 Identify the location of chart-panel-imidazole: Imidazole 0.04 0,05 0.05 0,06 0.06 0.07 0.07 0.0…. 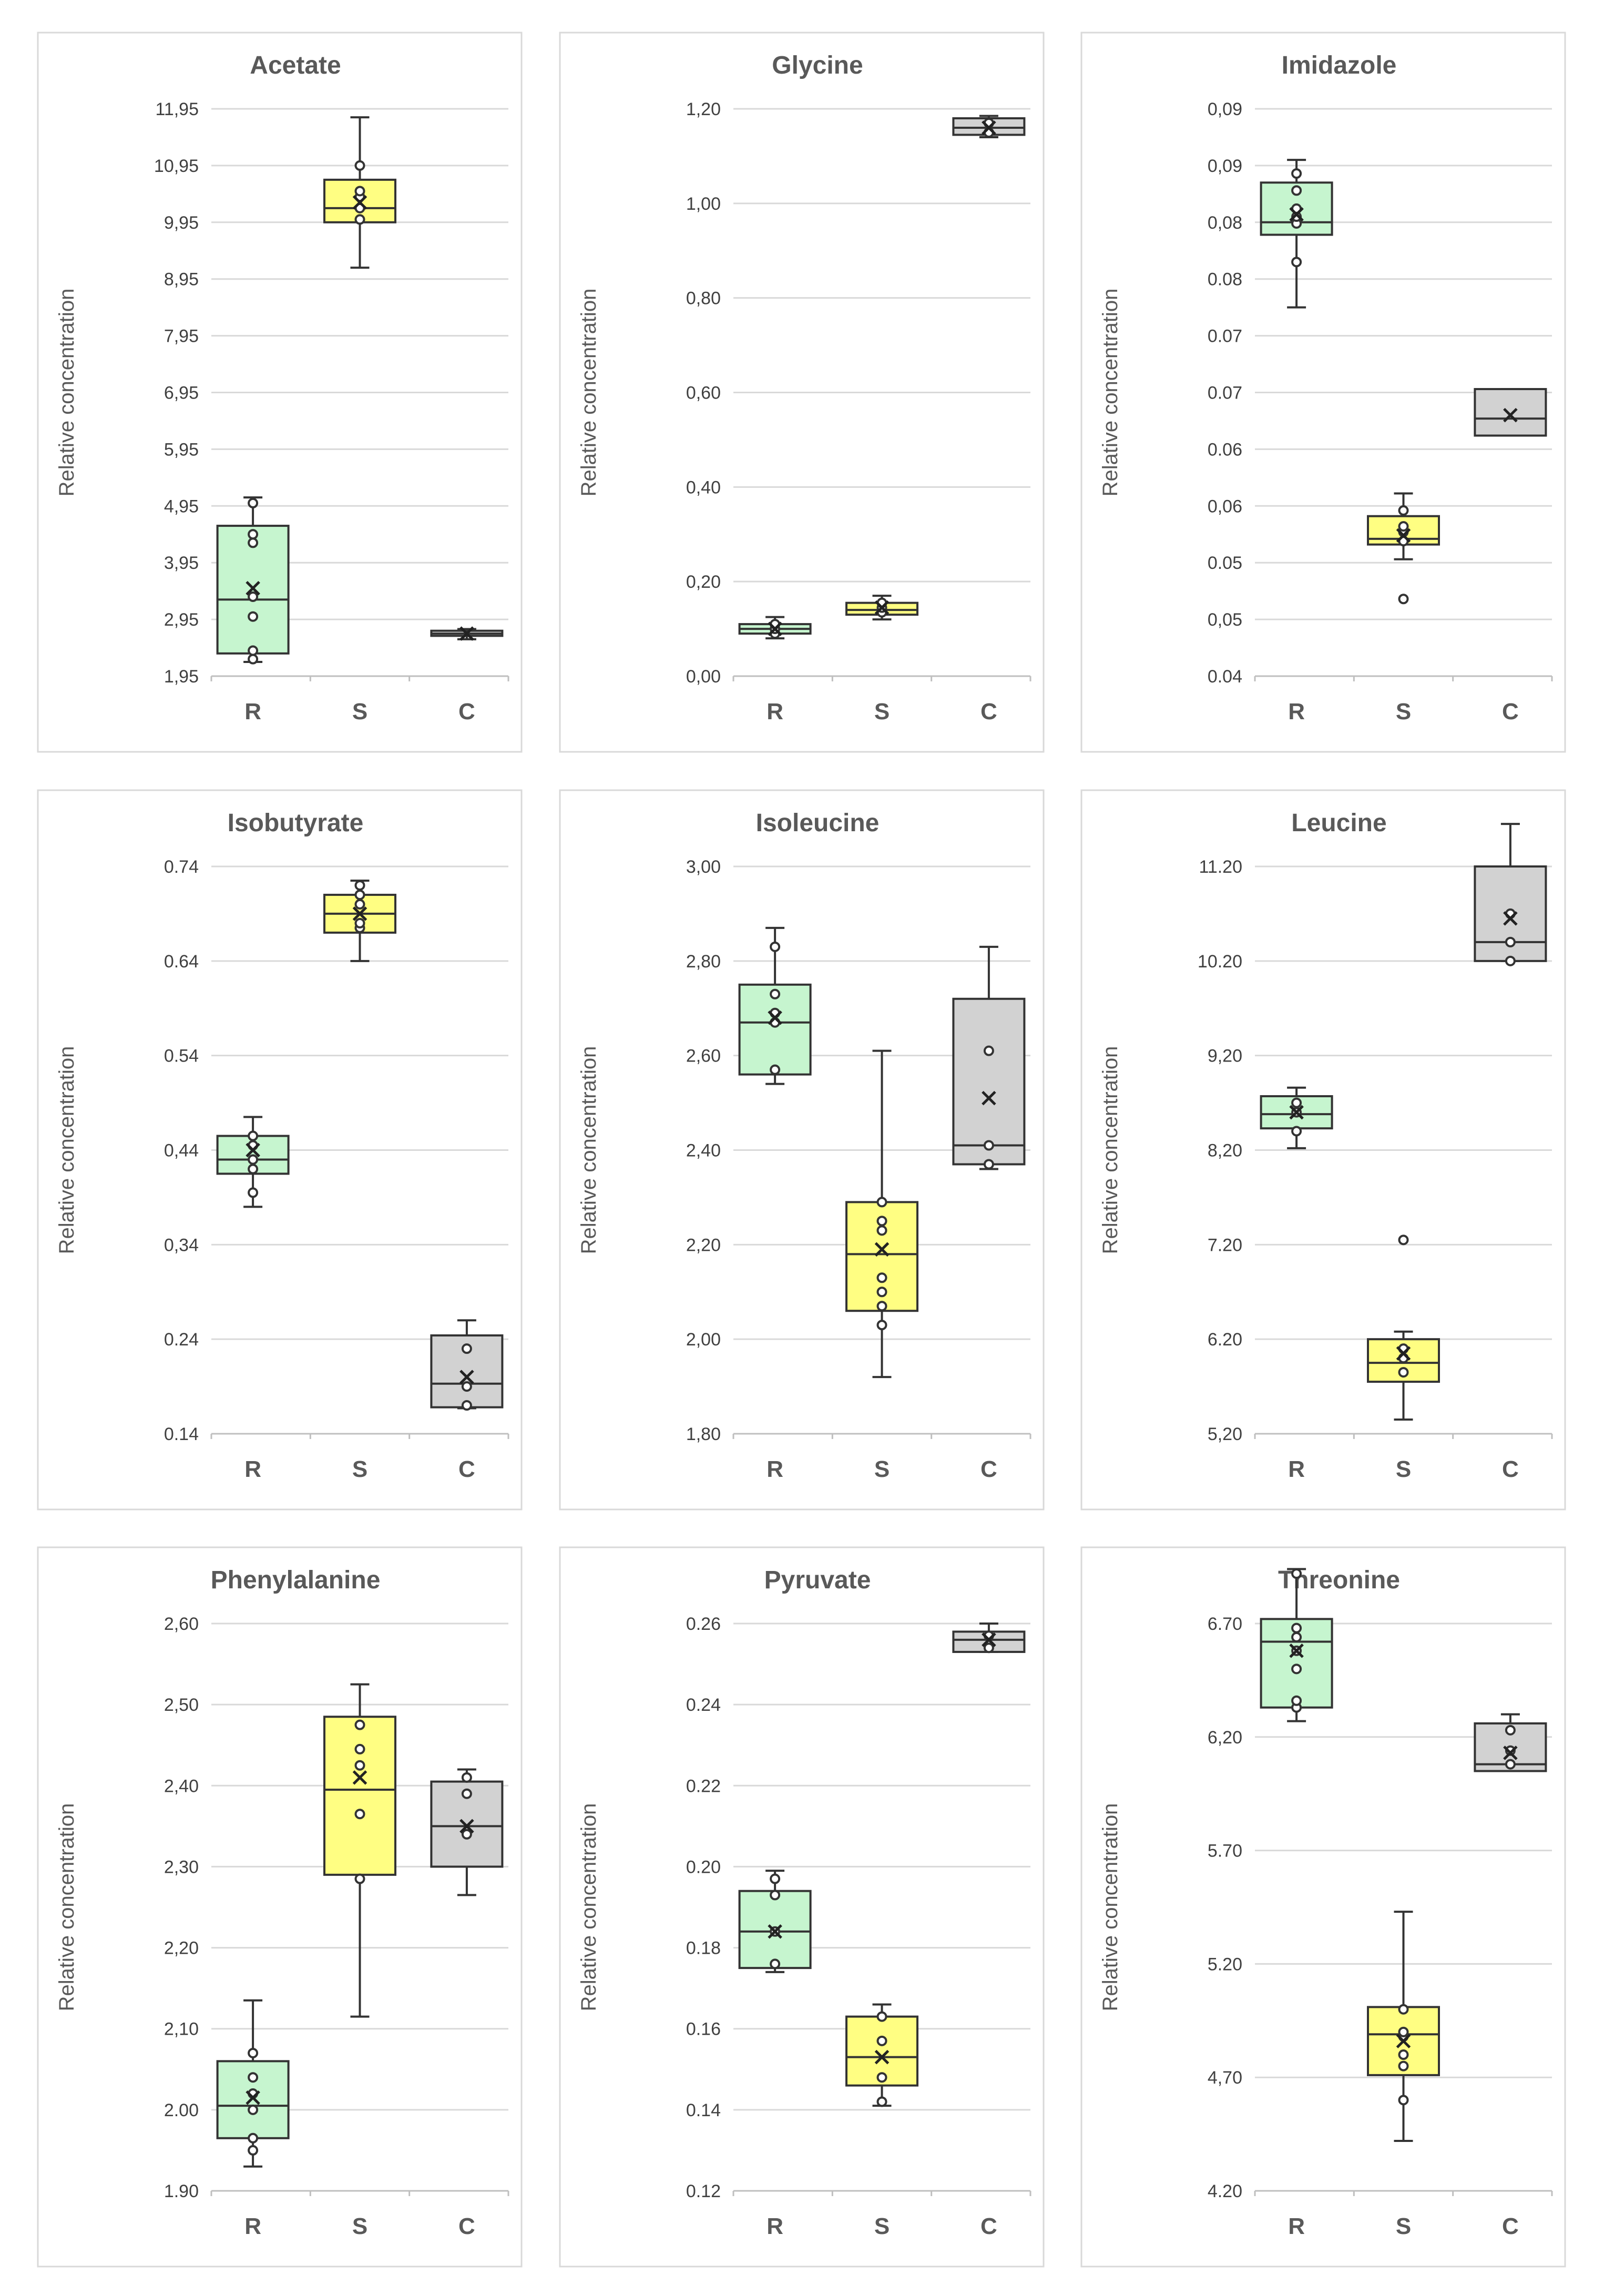
(1323, 393).